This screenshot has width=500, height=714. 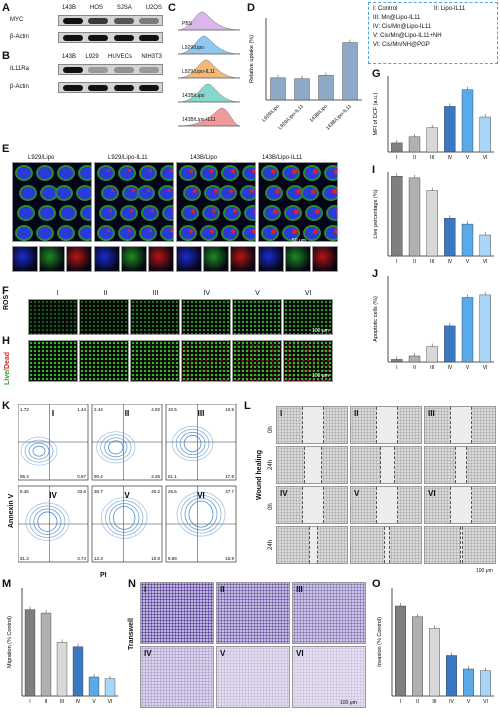 I want to click on tick-label: III, so click(x=432, y=158).